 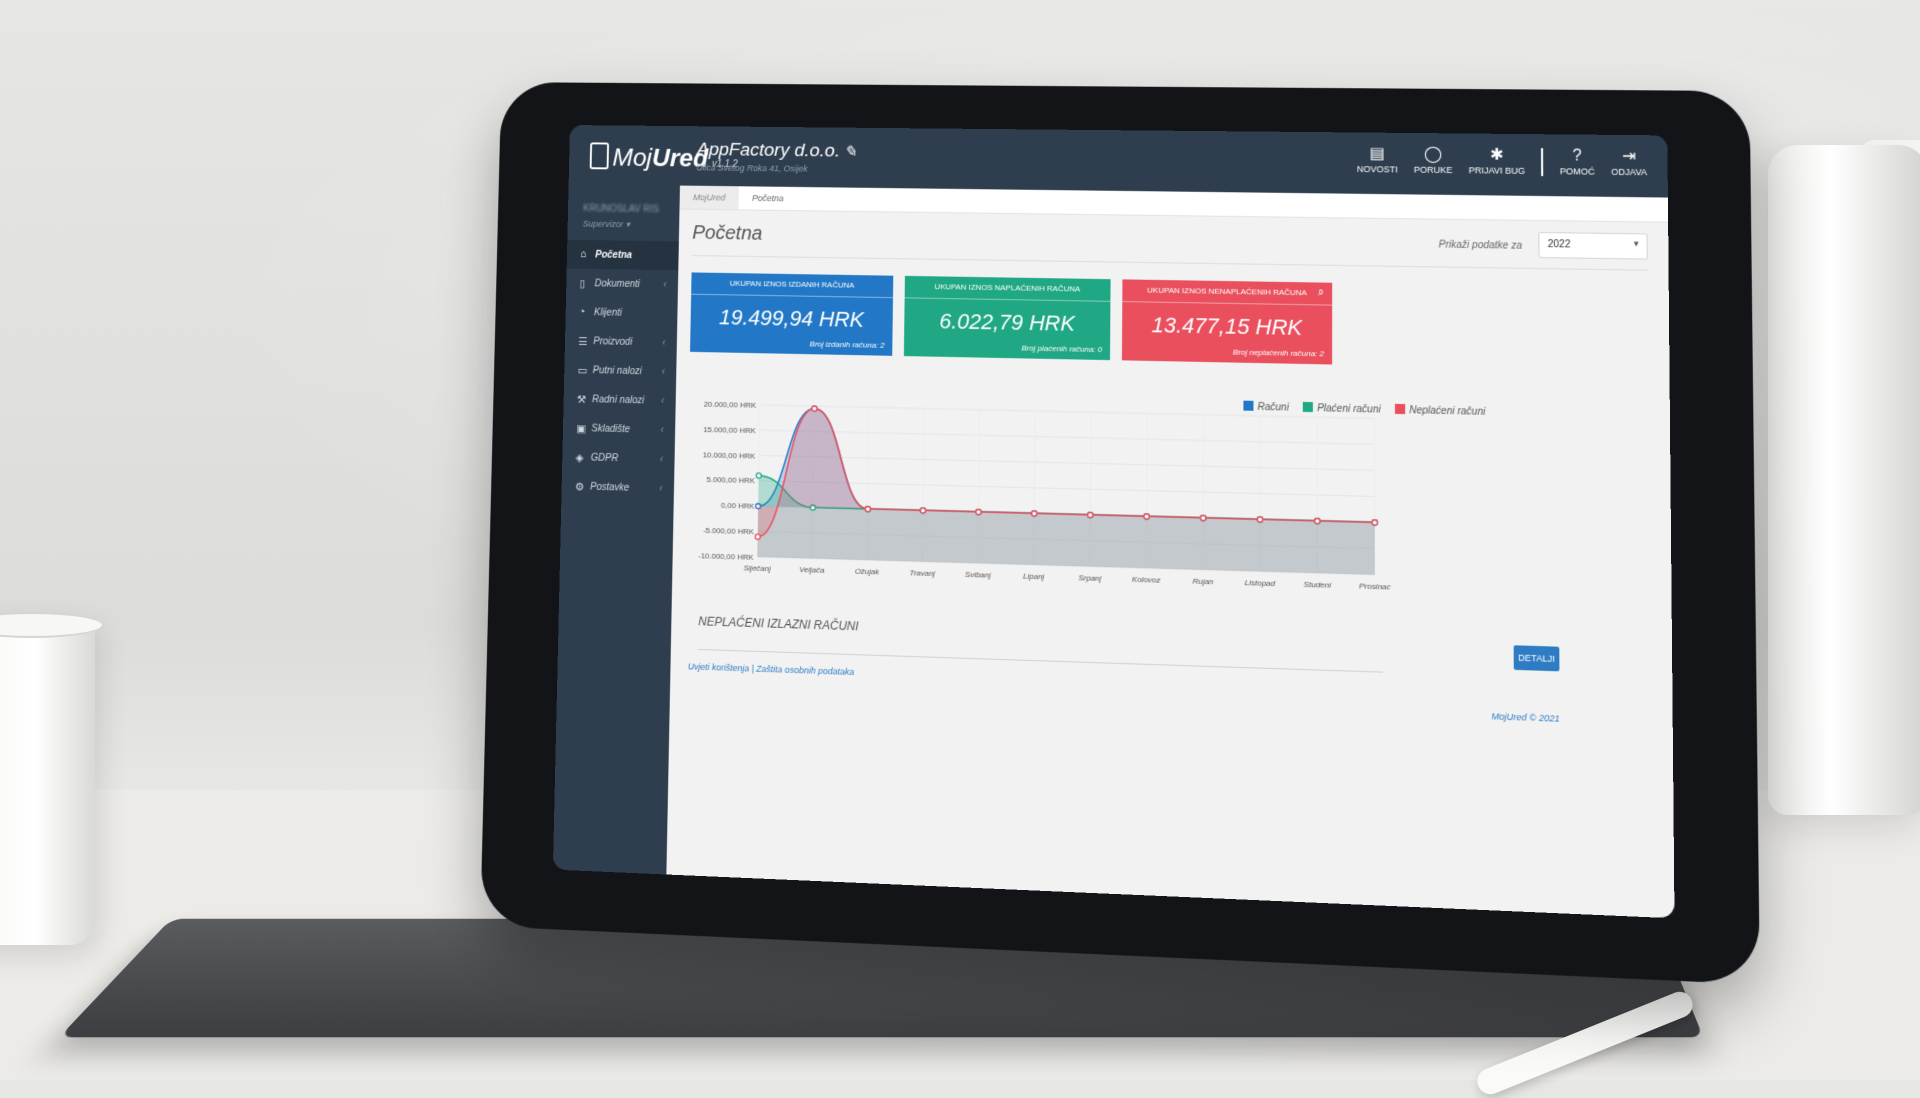 What do you see at coordinates (1844, 480) in the screenshot?
I see `vase` at bounding box center [1844, 480].